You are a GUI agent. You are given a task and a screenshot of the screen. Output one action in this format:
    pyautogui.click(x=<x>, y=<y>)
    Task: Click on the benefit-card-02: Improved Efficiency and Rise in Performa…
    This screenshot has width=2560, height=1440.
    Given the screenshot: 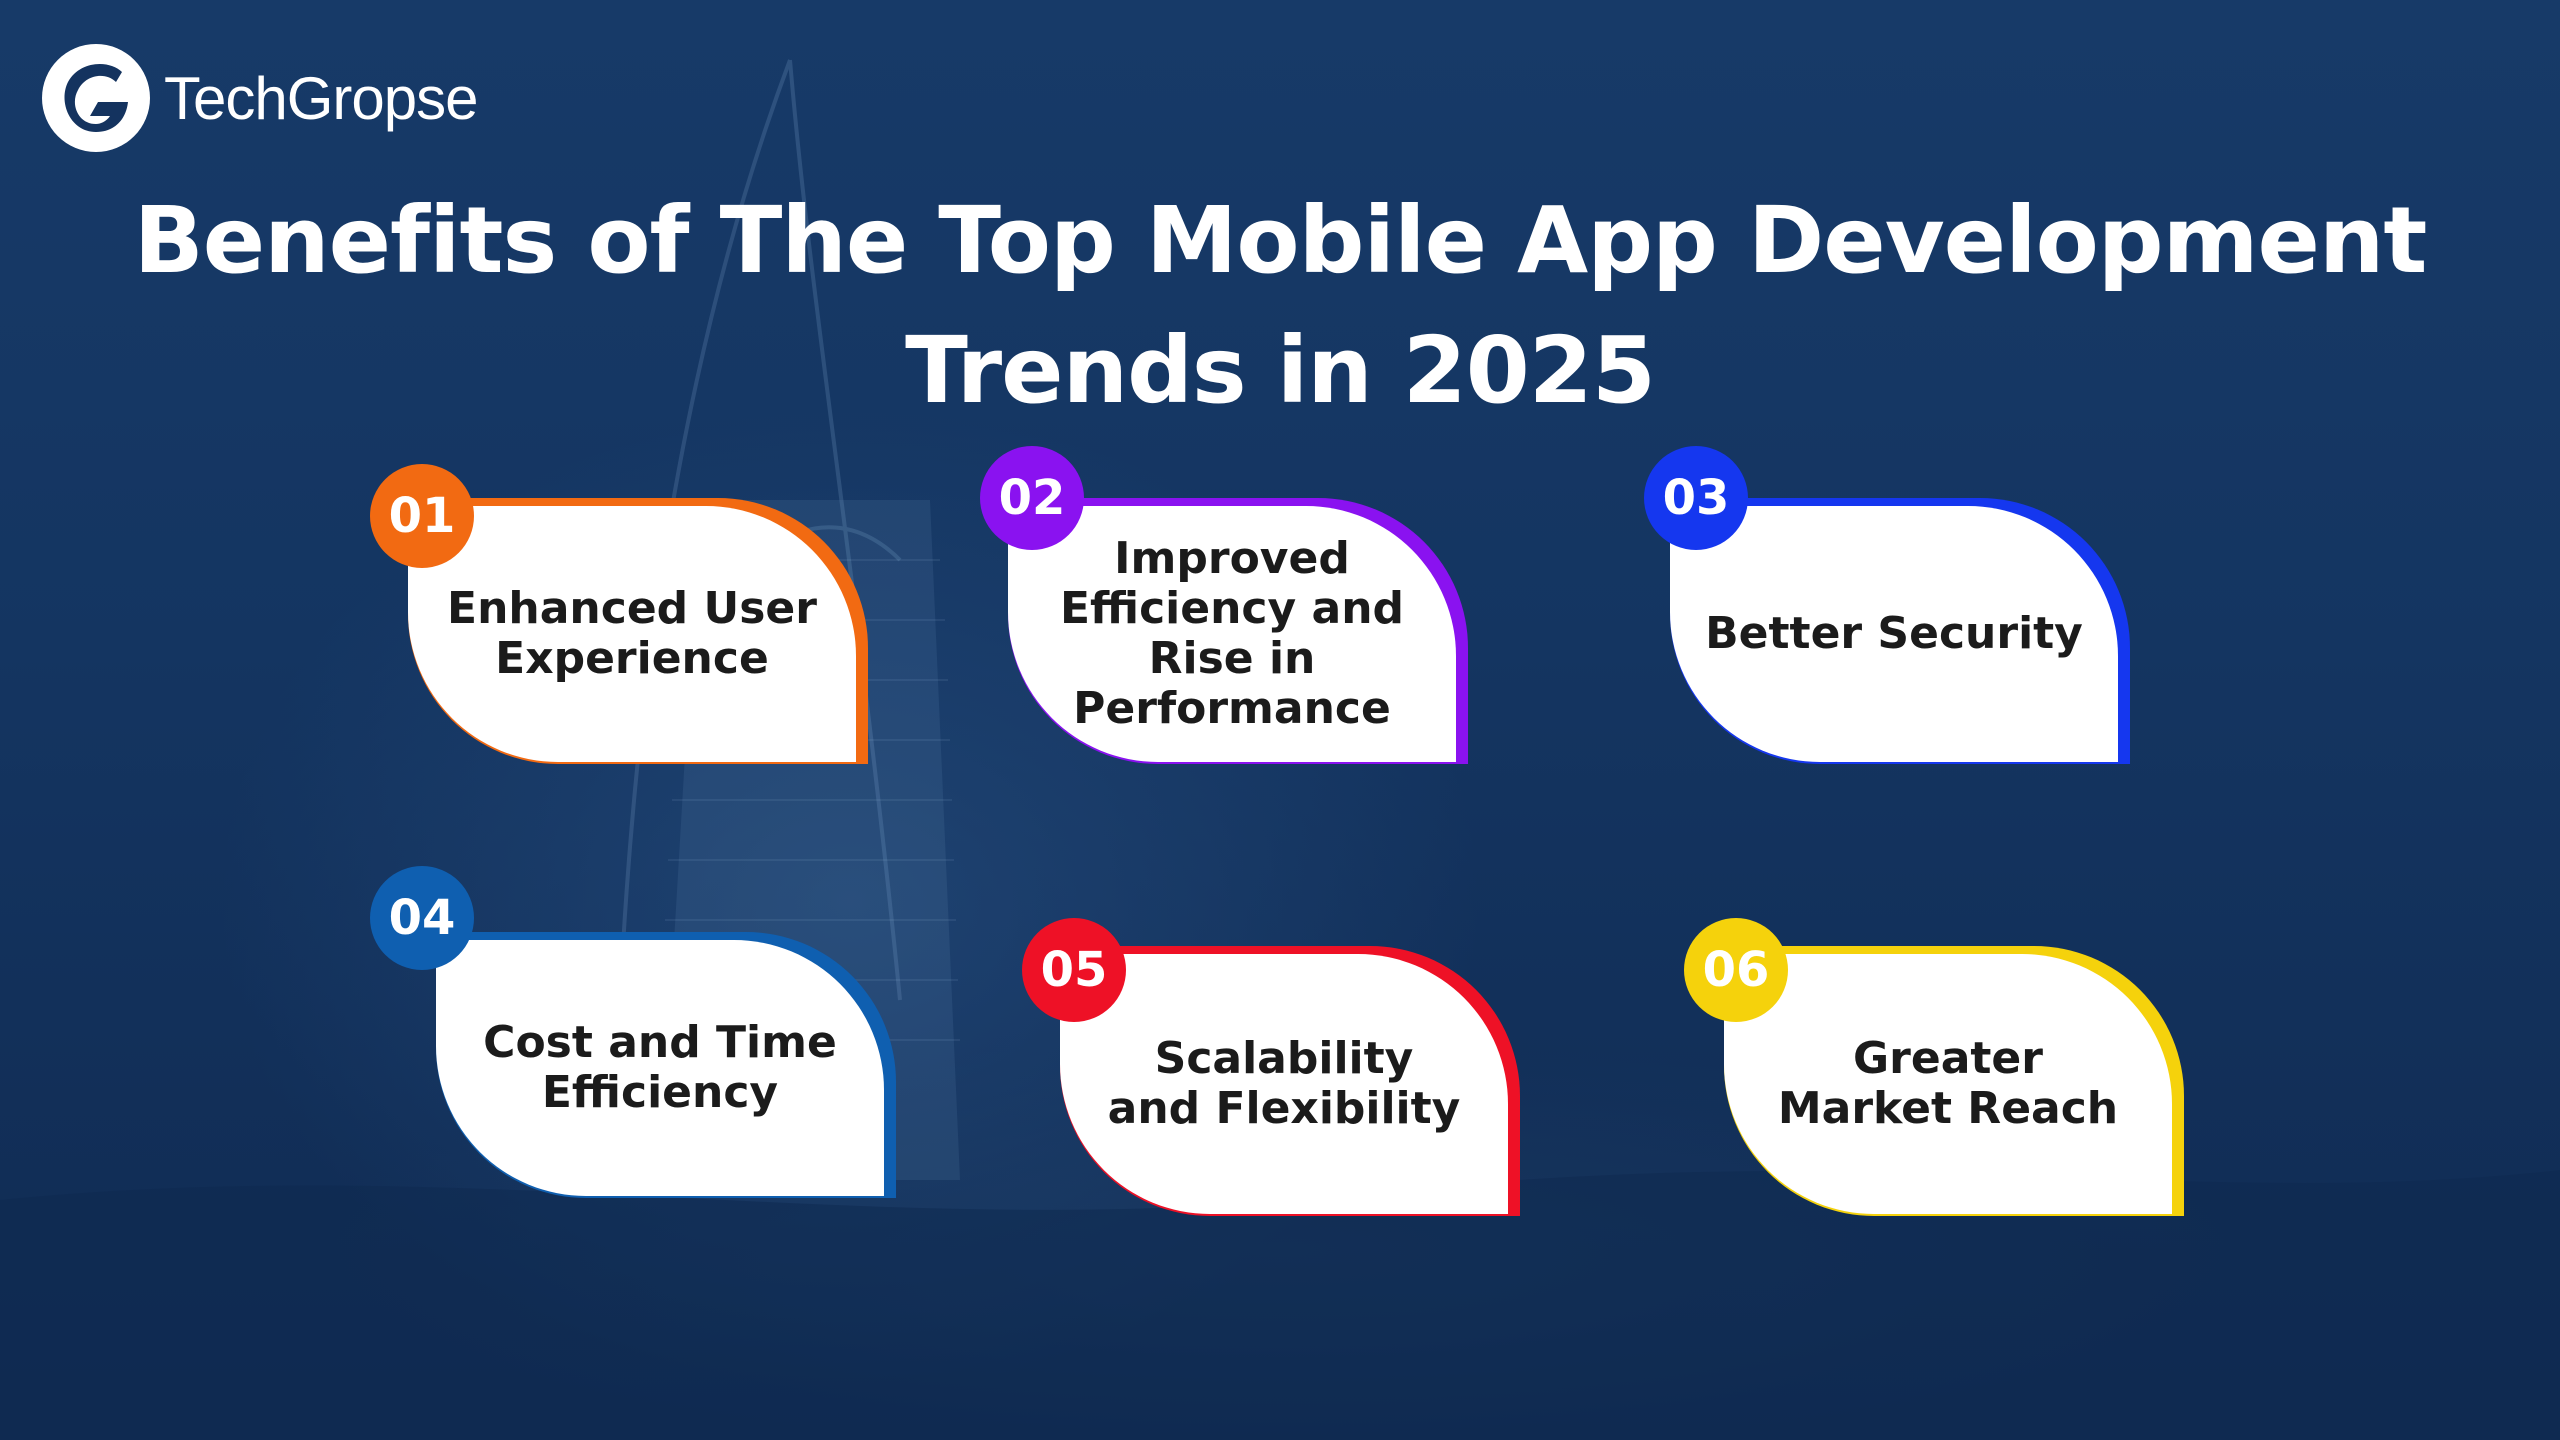 What is the action you would take?
    pyautogui.click(x=1238, y=631)
    